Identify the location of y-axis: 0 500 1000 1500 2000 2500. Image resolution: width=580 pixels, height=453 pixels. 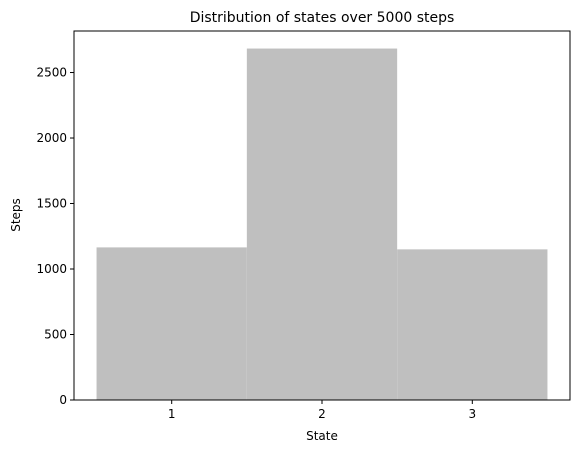
(55, 236).